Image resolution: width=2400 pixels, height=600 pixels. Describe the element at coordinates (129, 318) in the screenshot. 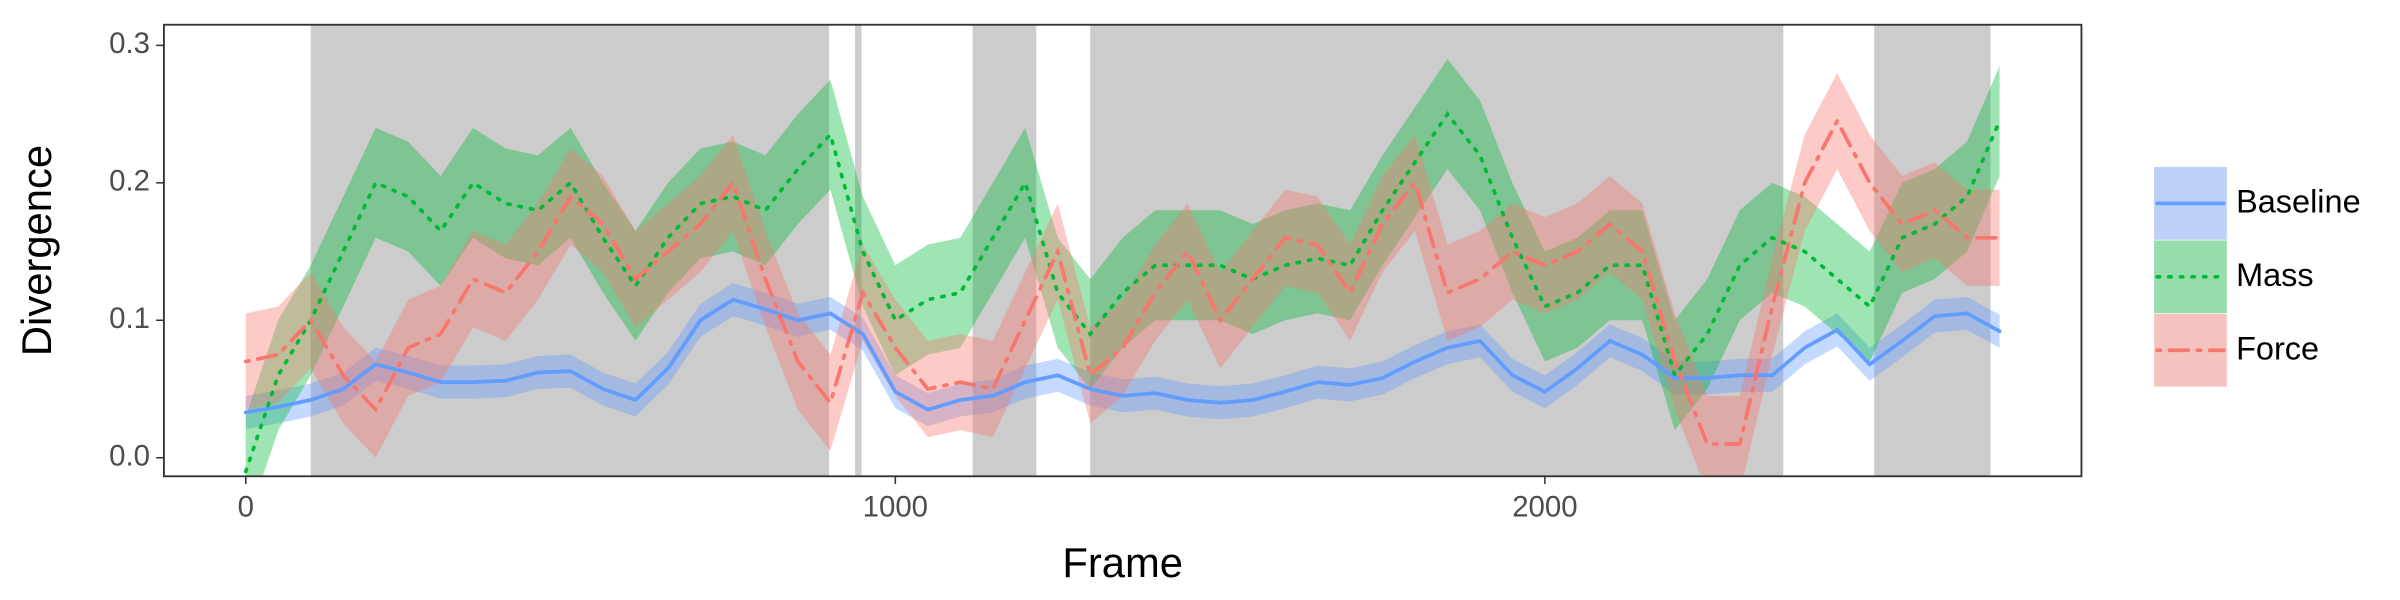

I see `y-tick-label: 0.1` at that location.